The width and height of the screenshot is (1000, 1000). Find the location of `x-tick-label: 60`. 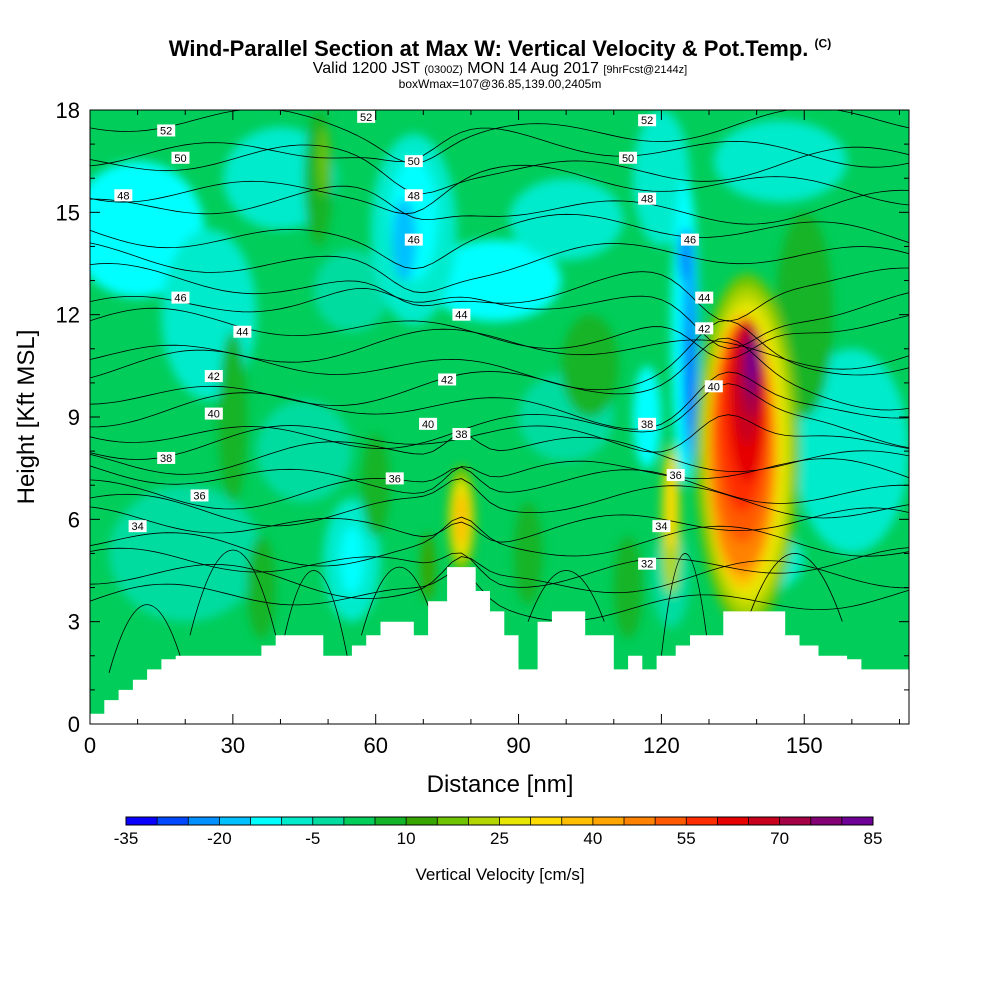

x-tick-label: 60 is located at coordinates (375, 745).